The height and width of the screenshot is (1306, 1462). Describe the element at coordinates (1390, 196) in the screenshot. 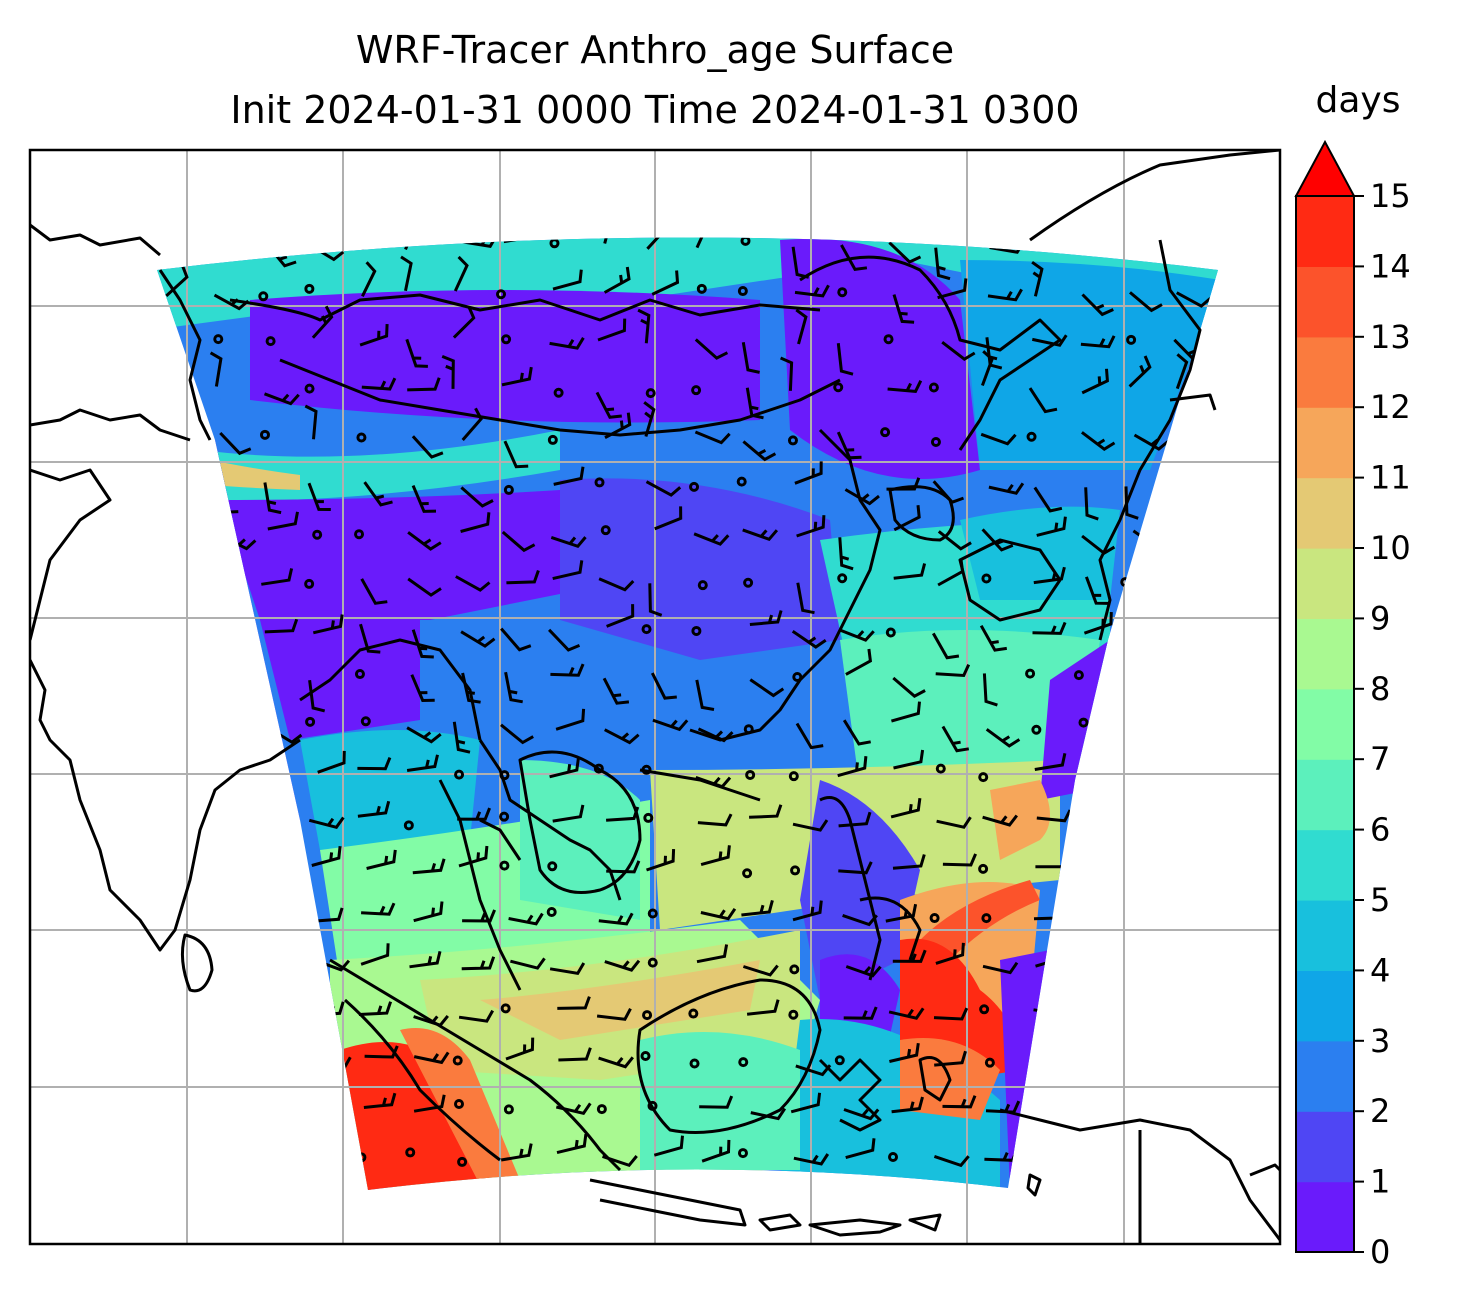

I see `colorbar-tick-label: 15` at that location.